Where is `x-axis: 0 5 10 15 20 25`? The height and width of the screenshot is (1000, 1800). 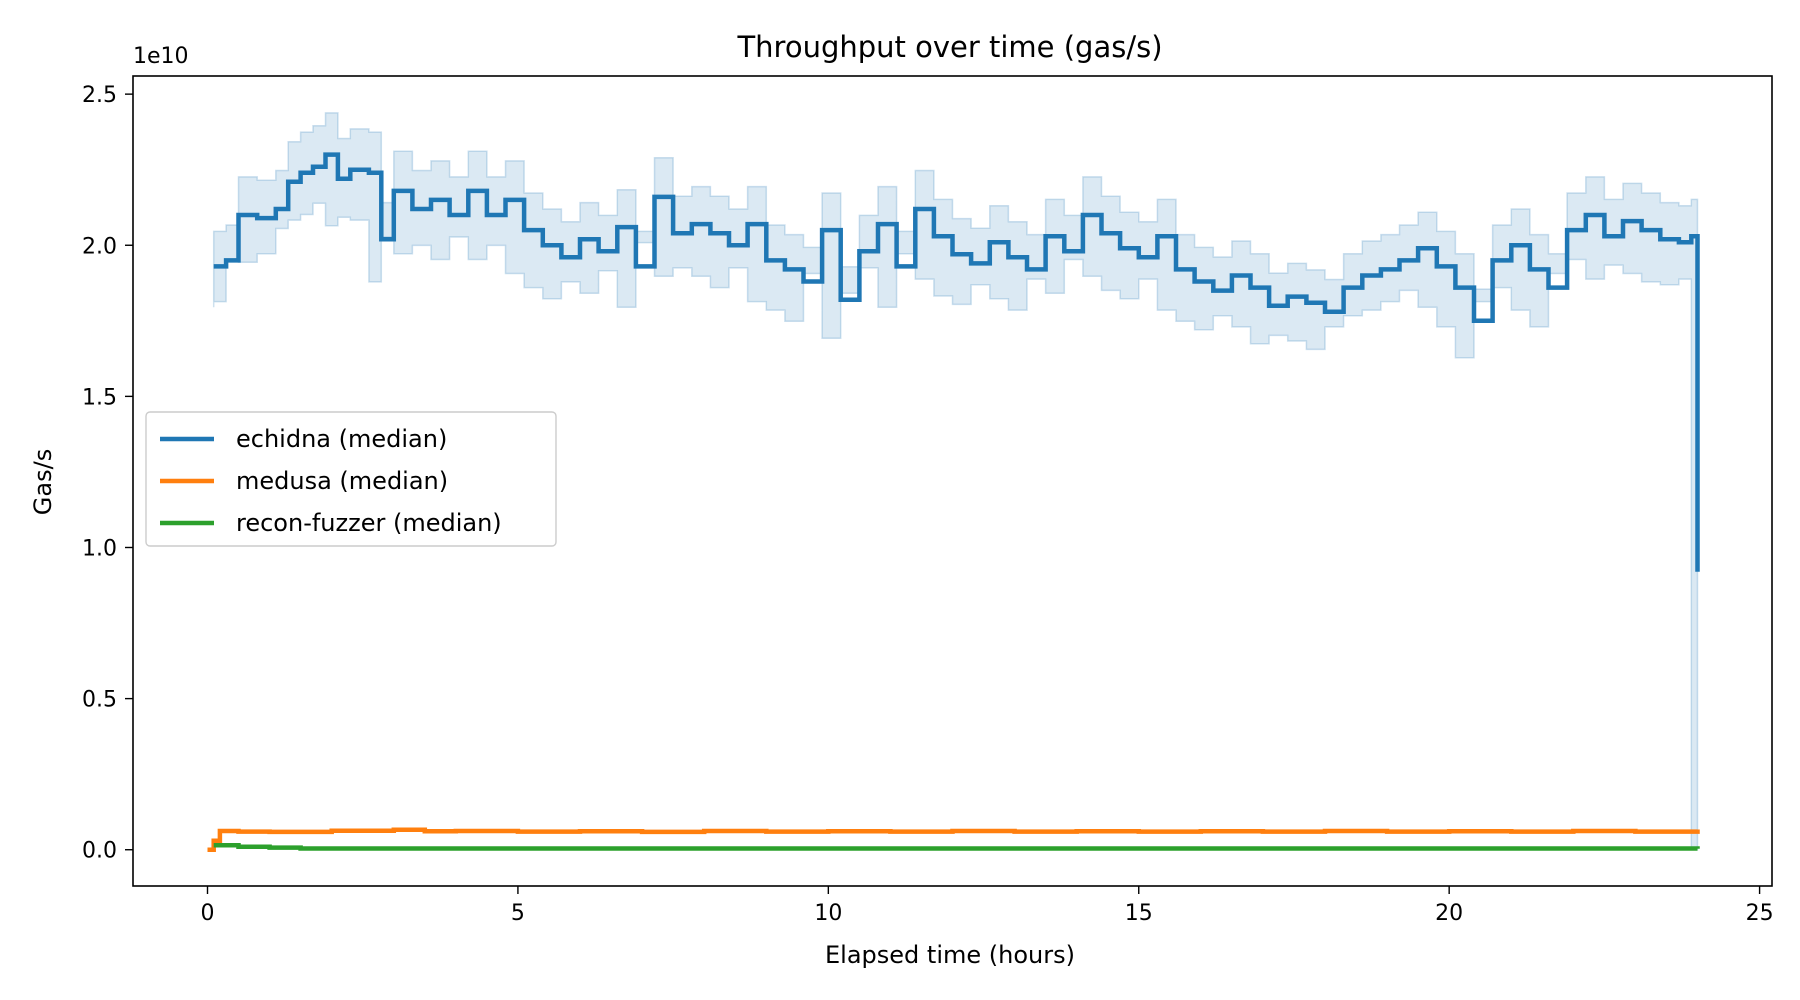 x-axis: 0 5 10 15 20 25 is located at coordinates (987, 906).